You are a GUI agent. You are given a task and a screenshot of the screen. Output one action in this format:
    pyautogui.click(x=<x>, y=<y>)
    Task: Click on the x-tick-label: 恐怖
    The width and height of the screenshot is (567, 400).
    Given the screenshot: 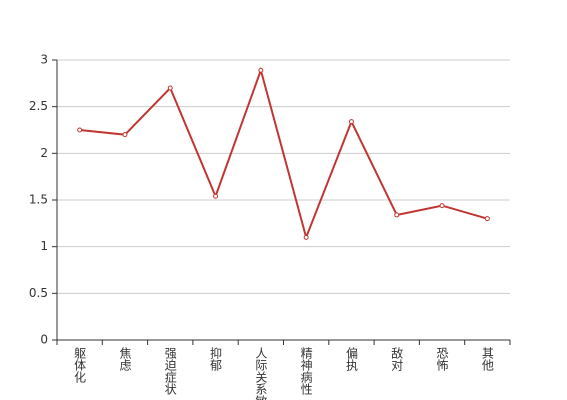 What is the action you would take?
    pyautogui.click(x=442, y=359)
    